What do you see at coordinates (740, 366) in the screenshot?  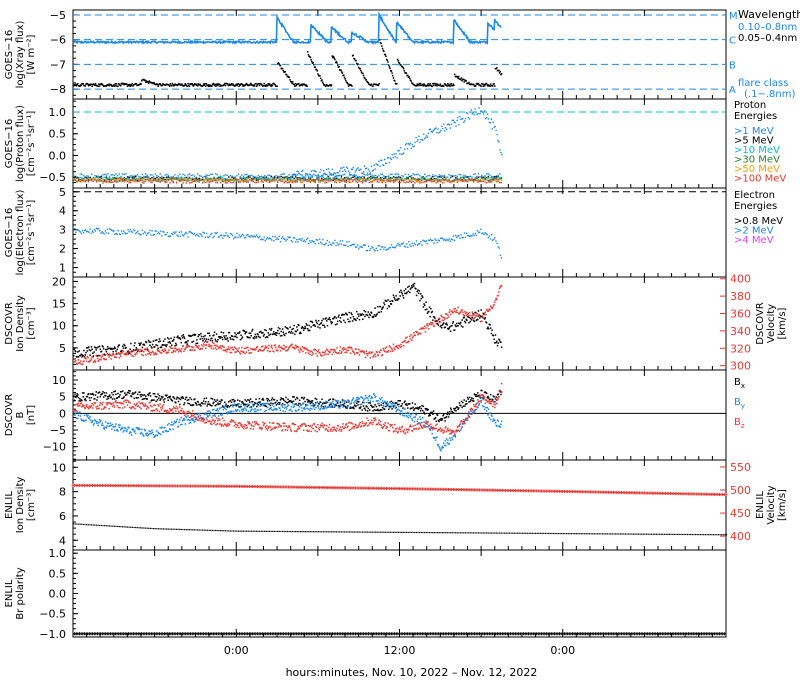 I see `right-tick-label: 300` at bounding box center [740, 366].